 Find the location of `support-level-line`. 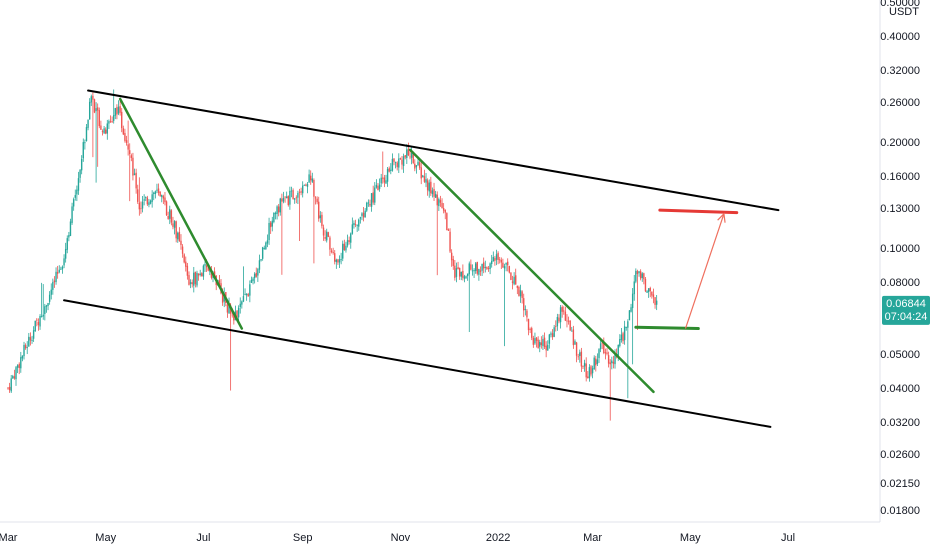

support-level-line is located at coordinates (667, 328).